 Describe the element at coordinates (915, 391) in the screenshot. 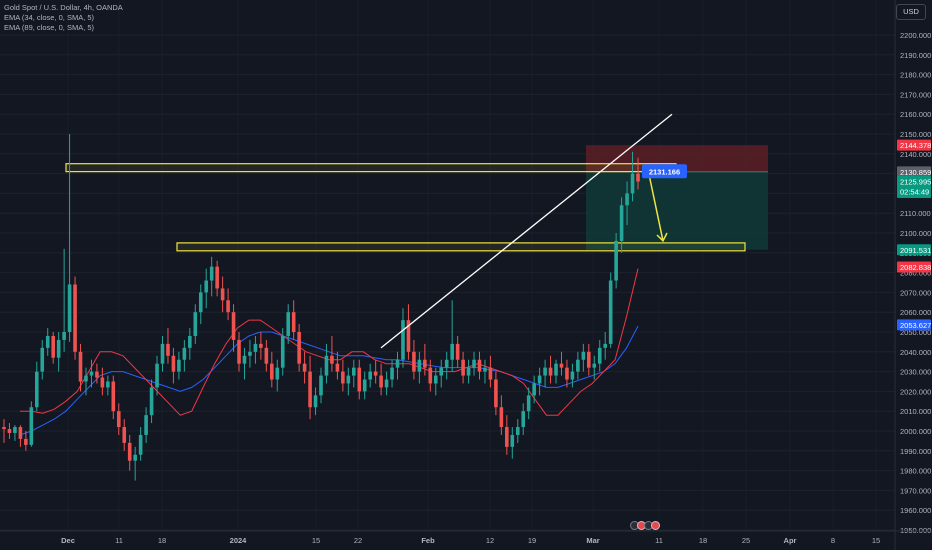

I see `price-tick-label: 2020.000` at that location.